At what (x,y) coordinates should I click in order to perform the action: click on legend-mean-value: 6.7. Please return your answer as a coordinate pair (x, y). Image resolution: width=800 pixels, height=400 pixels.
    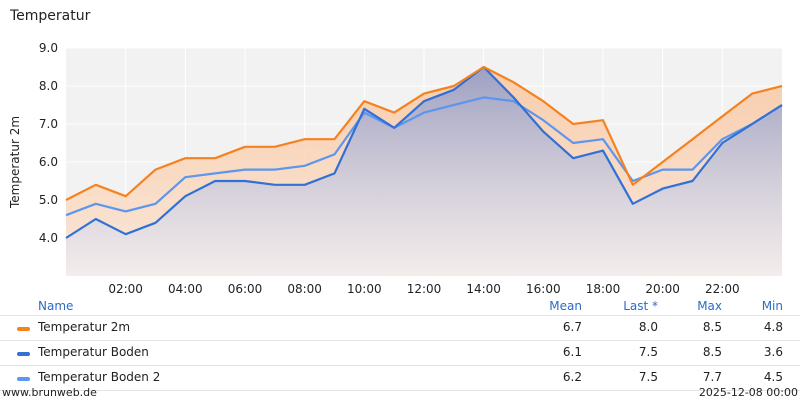
    Looking at the image, I should click on (572, 327).